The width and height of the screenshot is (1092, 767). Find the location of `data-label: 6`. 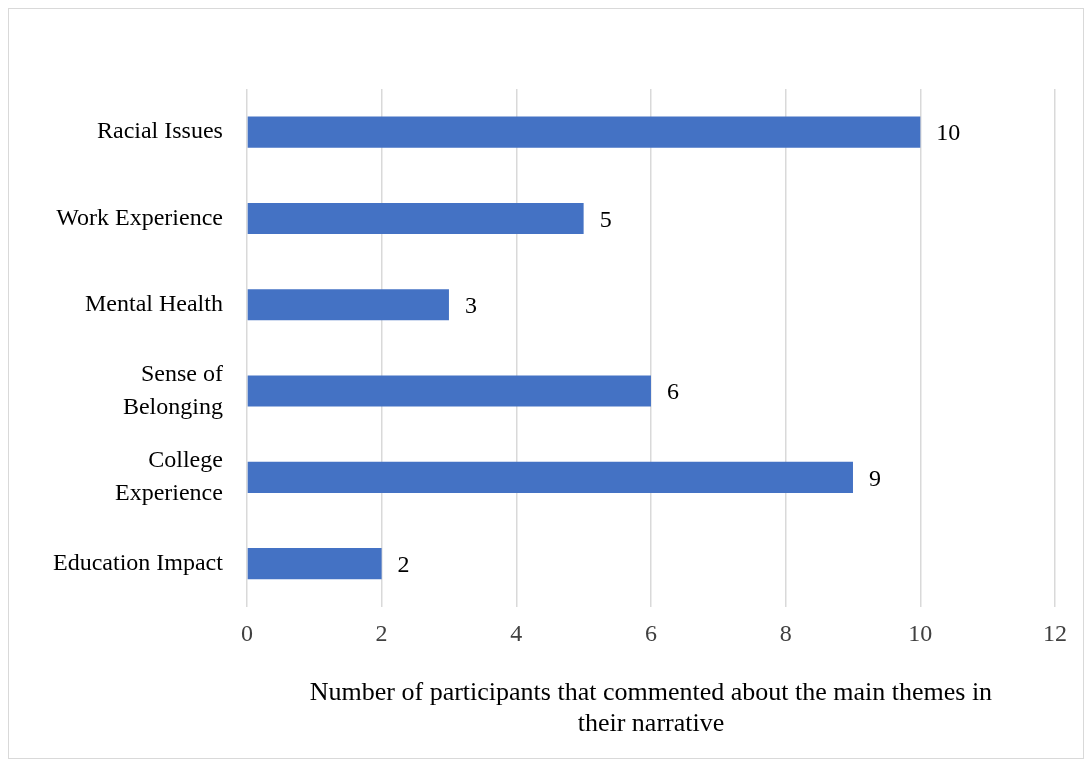

data-label: 6 is located at coordinates (672, 391).